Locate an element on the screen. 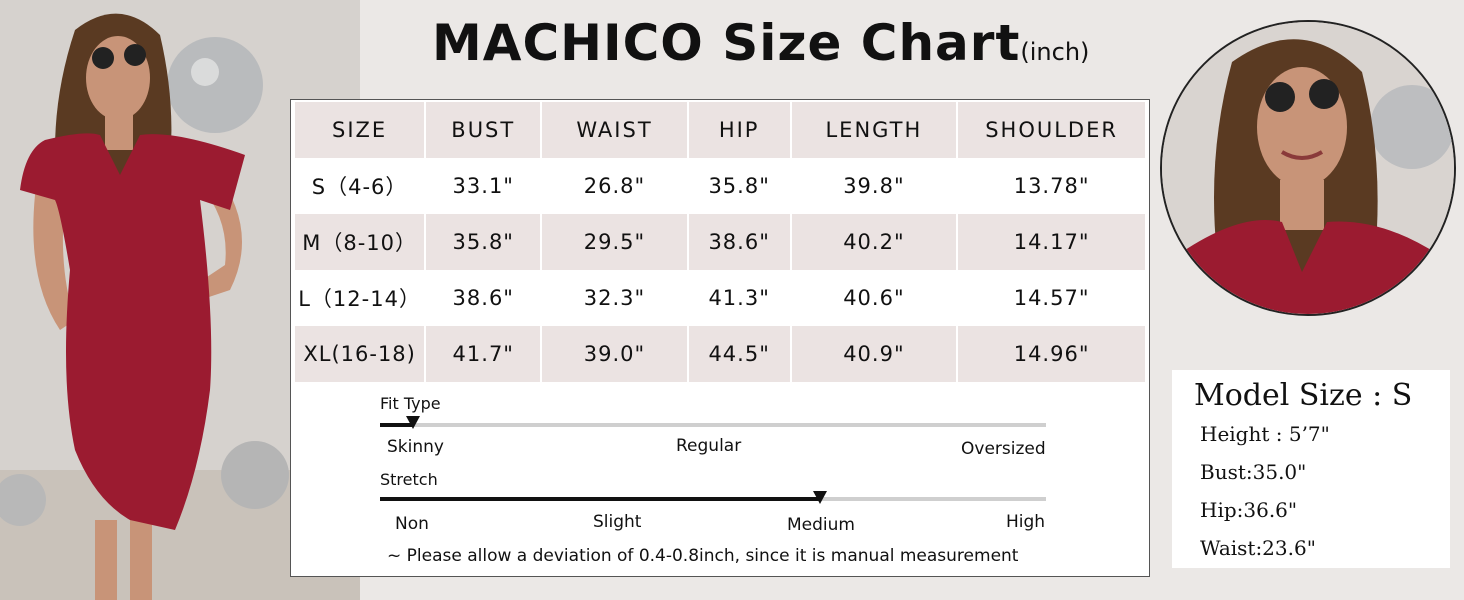 The image size is (1464, 600). title-unit: (inch) is located at coordinates (1055, 52).